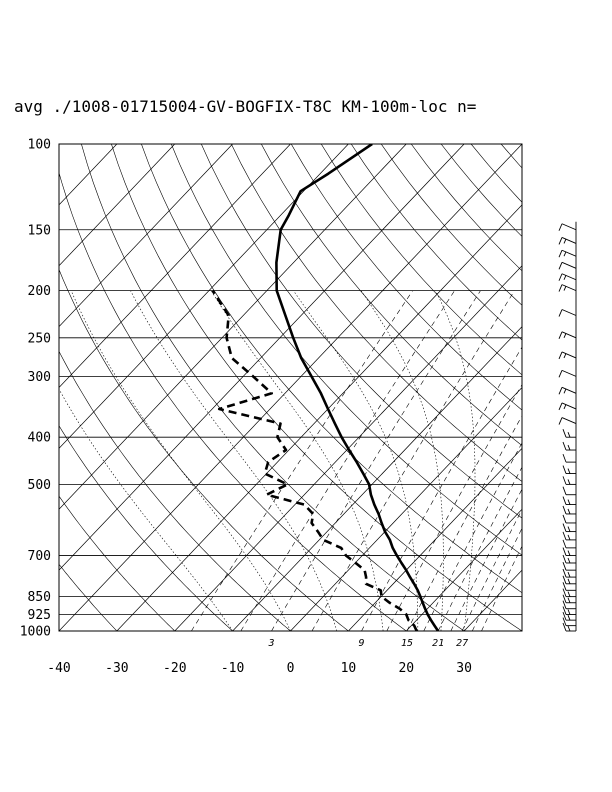 This screenshot has width=612, height=792. I want to click on mixing-ratio-label: 27, so click(462, 643).